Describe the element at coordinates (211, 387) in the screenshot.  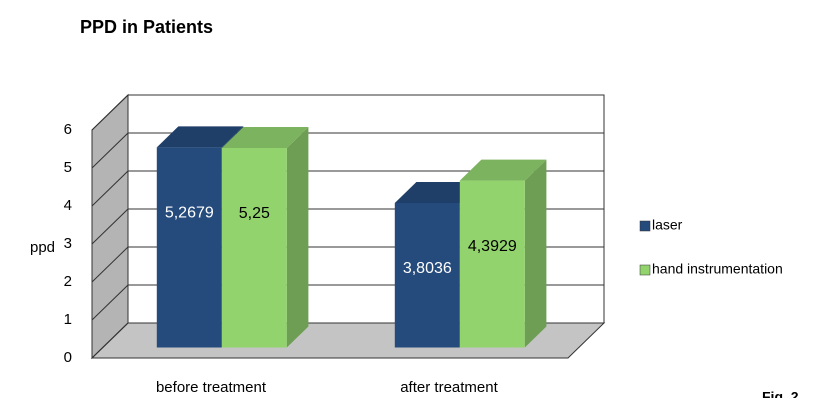
I see `x-tick-label: before treatment` at that location.